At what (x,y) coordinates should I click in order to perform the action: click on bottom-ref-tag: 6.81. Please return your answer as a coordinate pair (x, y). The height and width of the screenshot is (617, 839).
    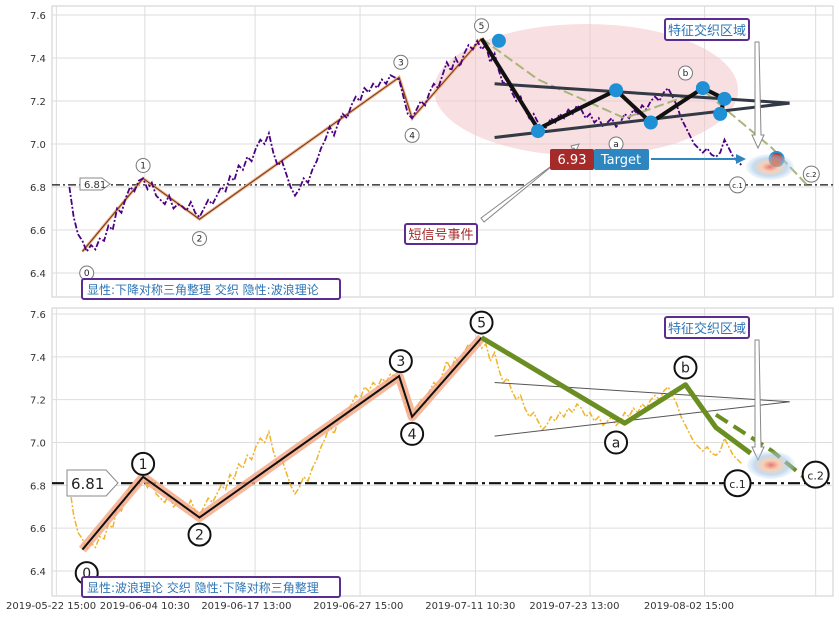
    Looking at the image, I should click on (92, 483).